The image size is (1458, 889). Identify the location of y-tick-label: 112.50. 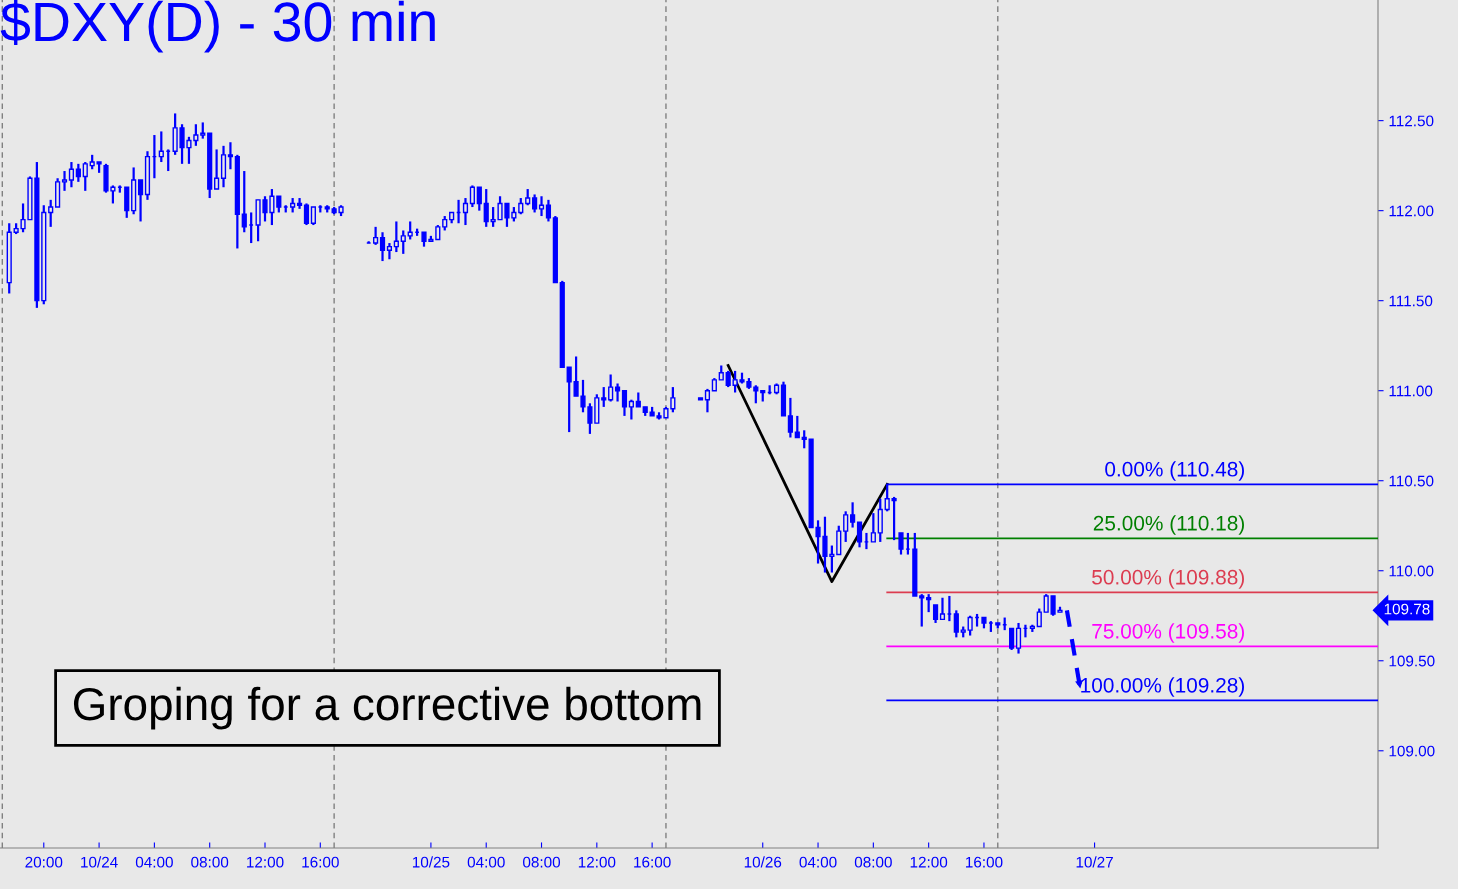
(1411, 121).